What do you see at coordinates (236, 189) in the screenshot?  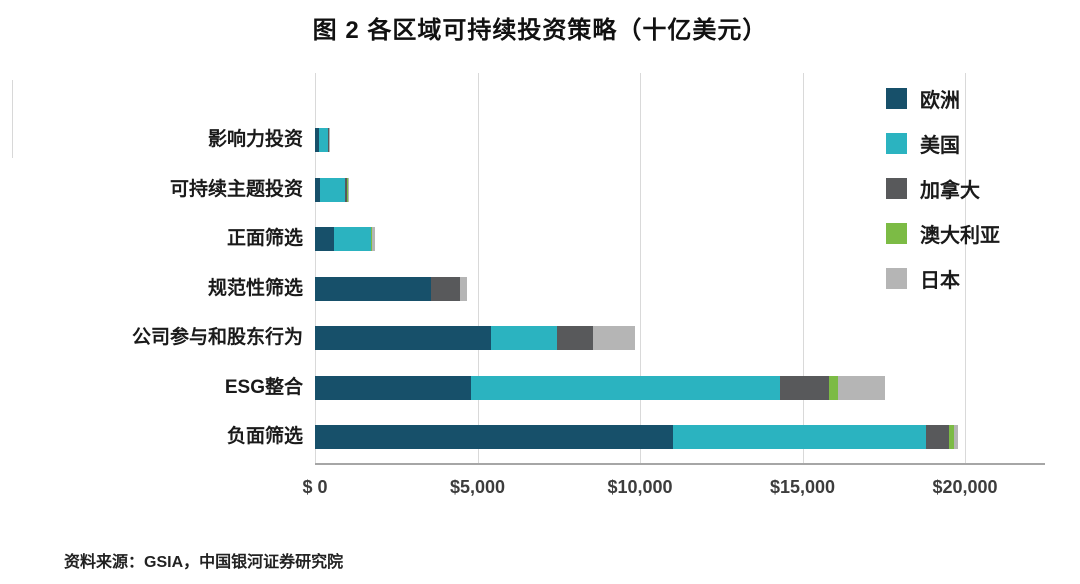 I see `category-label: 可持续主题投资` at bounding box center [236, 189].